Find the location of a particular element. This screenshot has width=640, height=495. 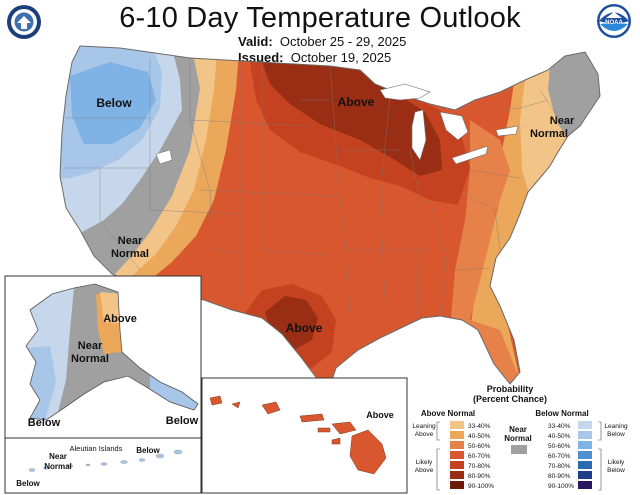

legend-title-line1: Probability is located at coordinates (510, 389).